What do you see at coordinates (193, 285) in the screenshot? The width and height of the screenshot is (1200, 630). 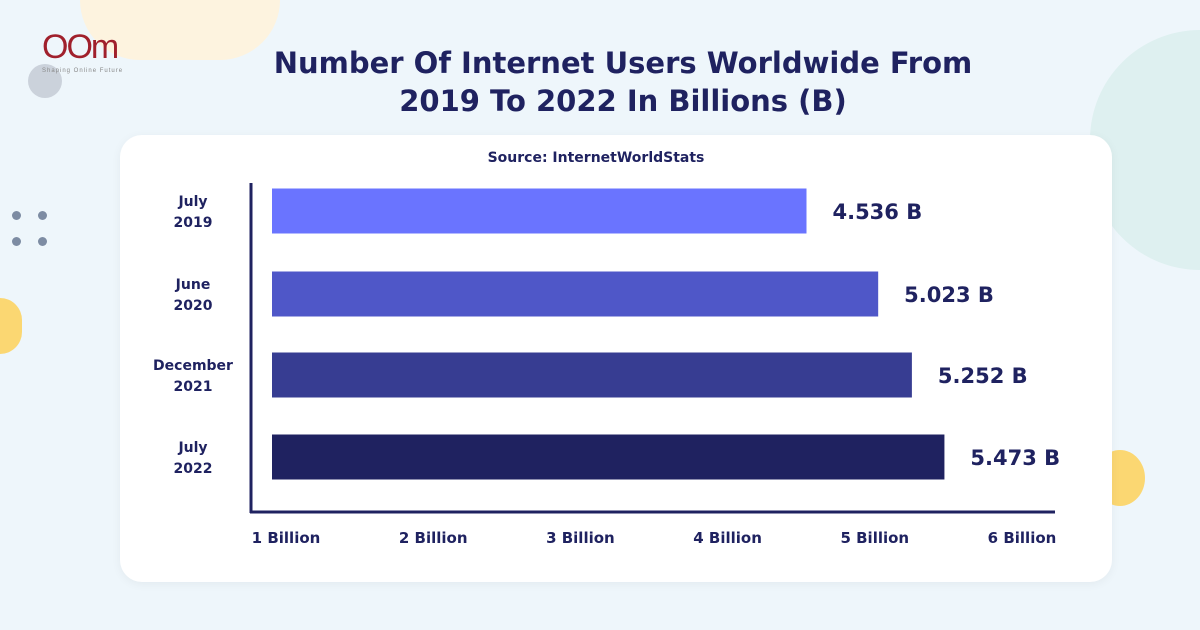 I see `category-label: June` at bounding box center [193, 285].